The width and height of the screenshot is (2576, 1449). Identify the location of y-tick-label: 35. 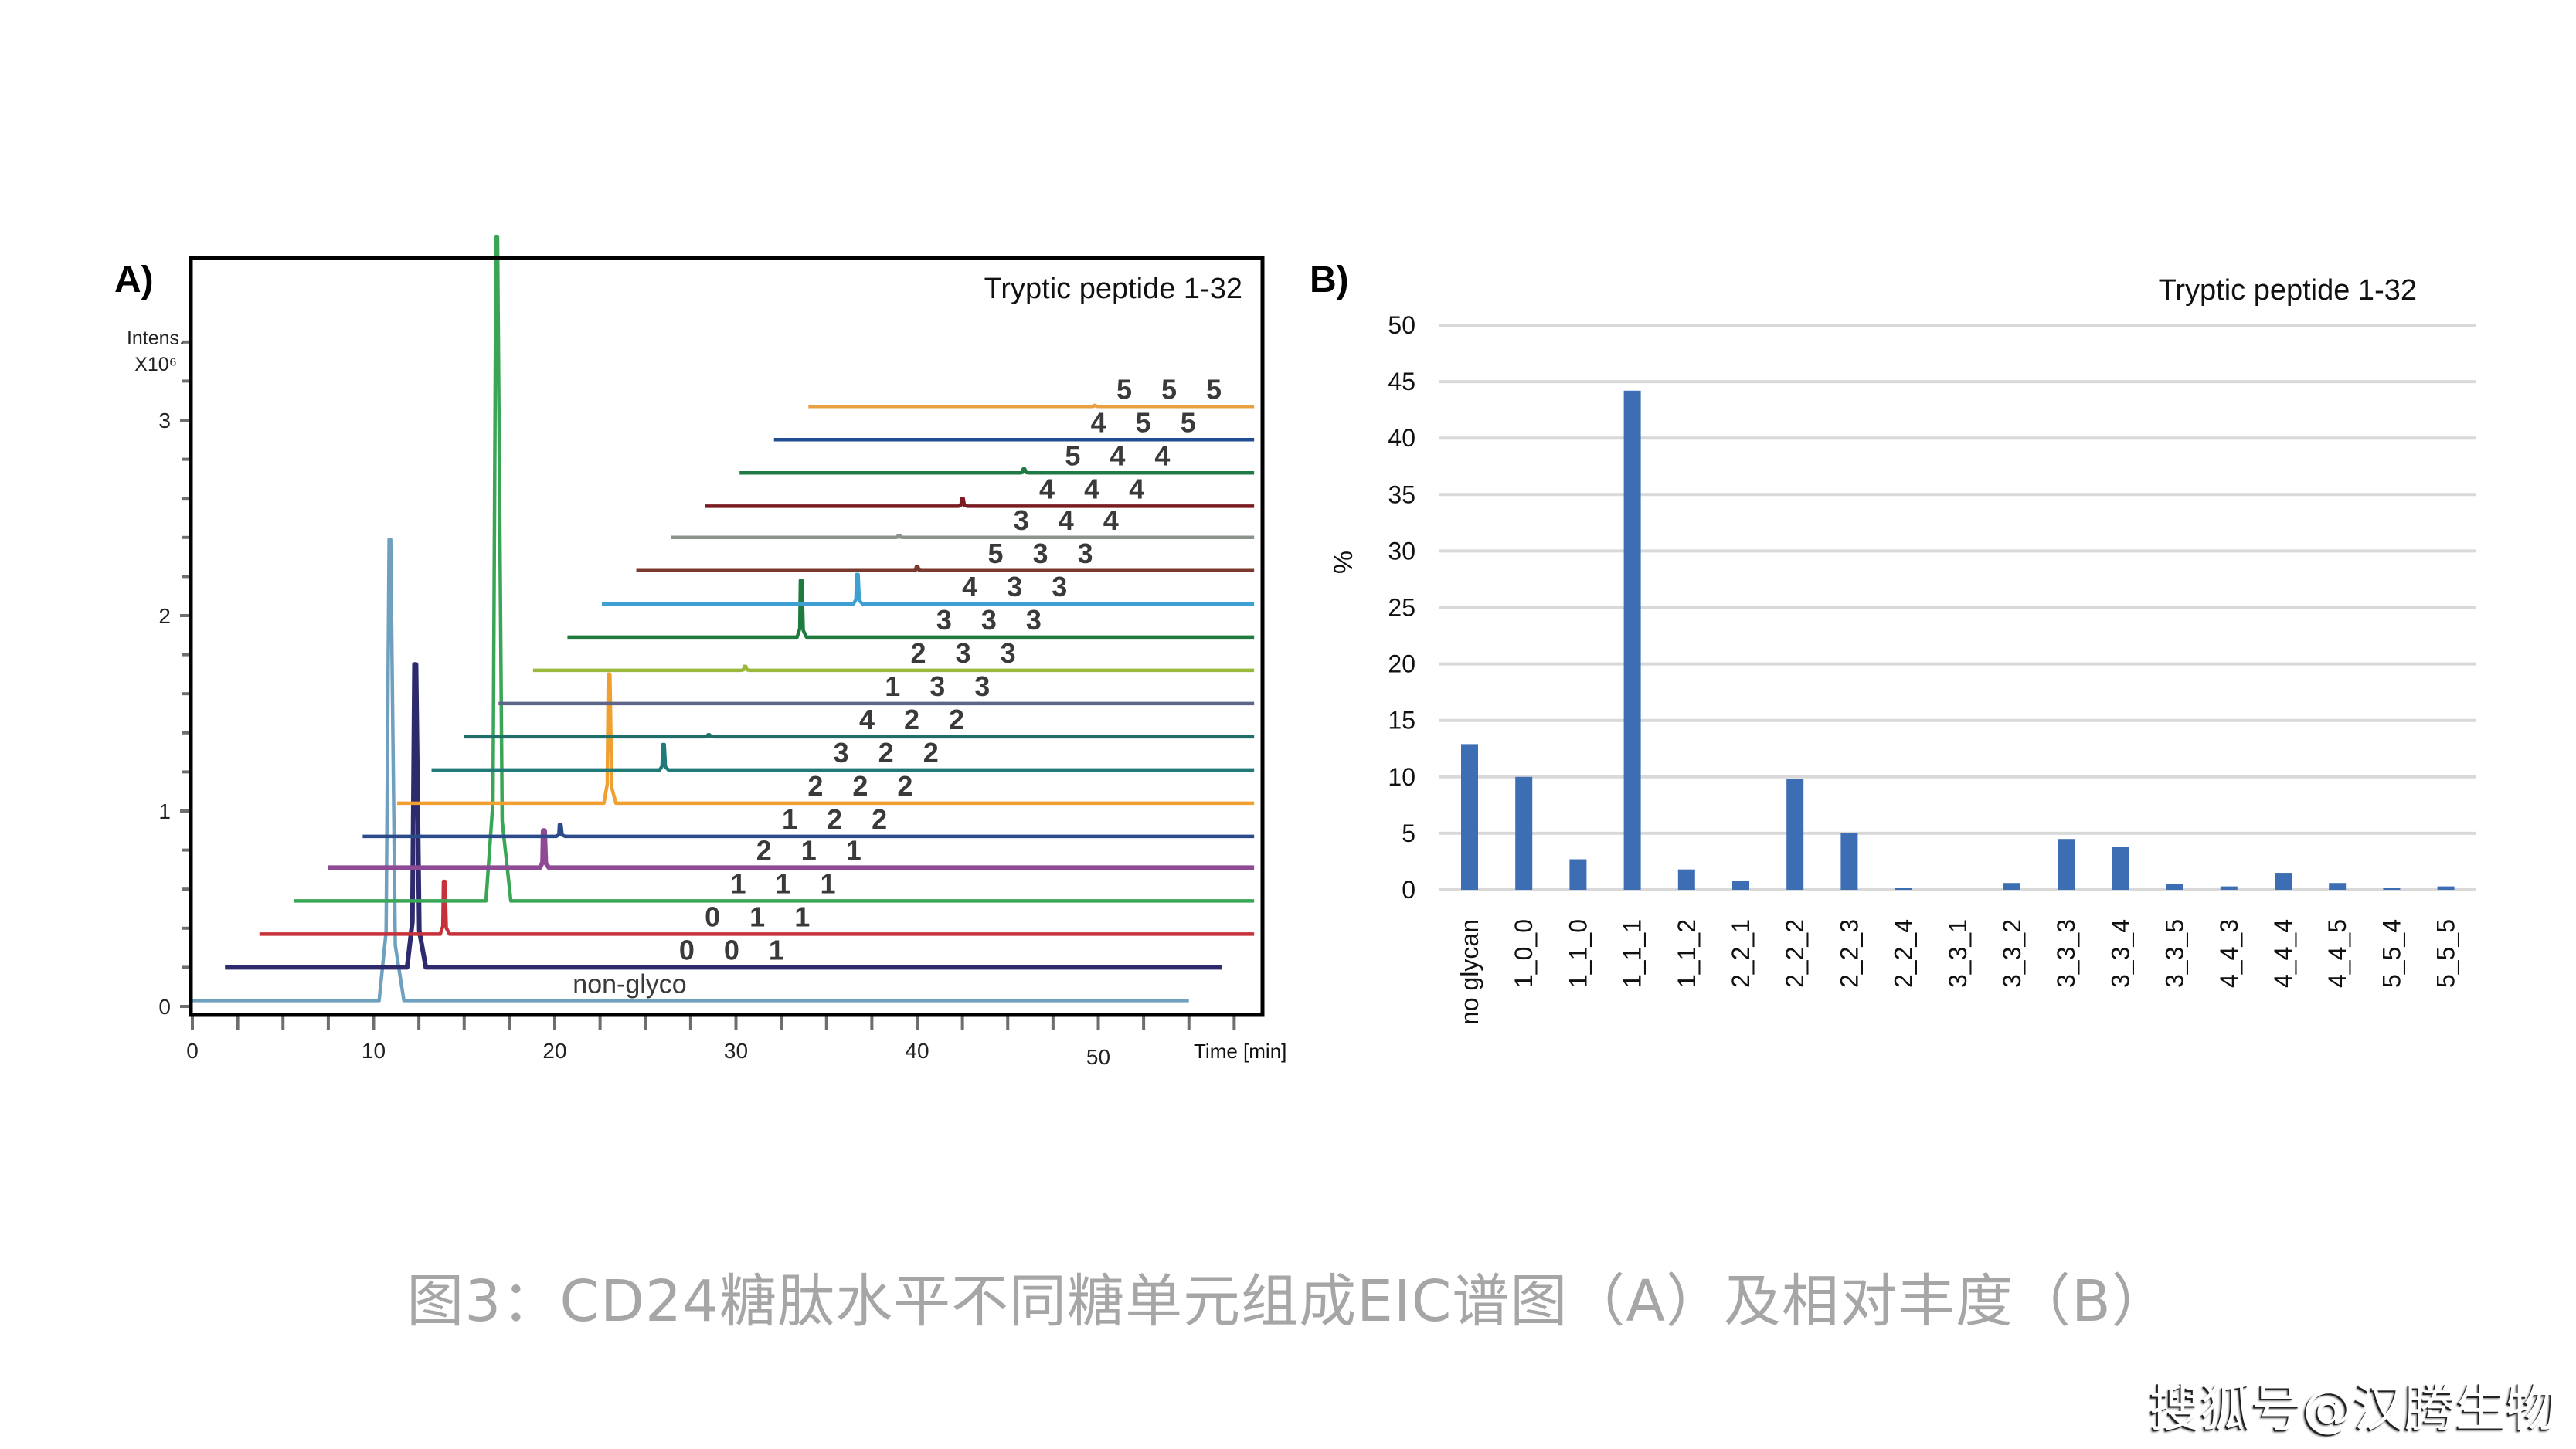
(1401, 494).